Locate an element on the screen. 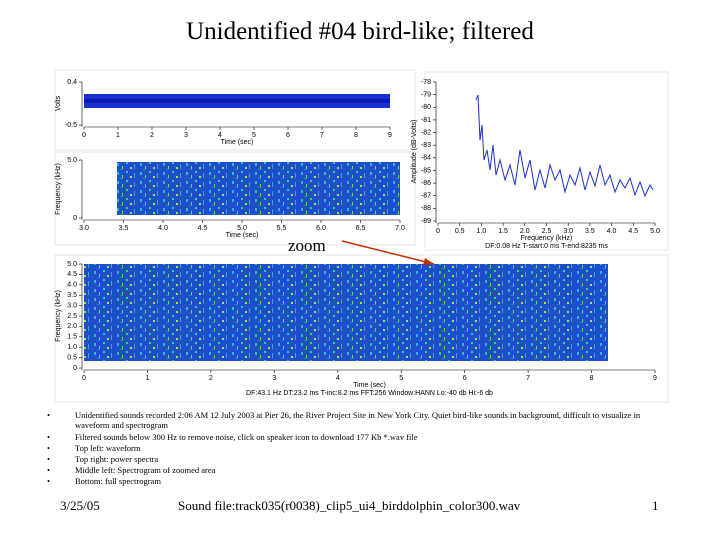 Image resolution: width=720 pixels, height=540 pixels. y-tick-label: -89 is located at coordinates (426, 221).